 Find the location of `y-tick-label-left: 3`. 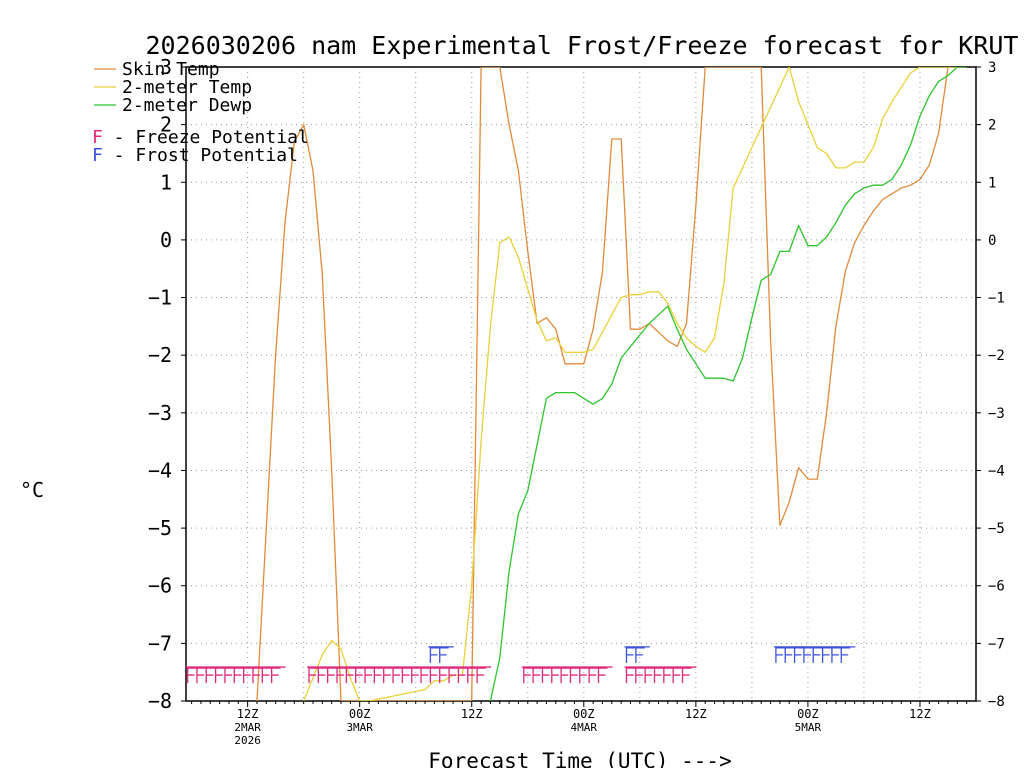

y-tick-label-left: 3 is located at coordinates (166, 67).